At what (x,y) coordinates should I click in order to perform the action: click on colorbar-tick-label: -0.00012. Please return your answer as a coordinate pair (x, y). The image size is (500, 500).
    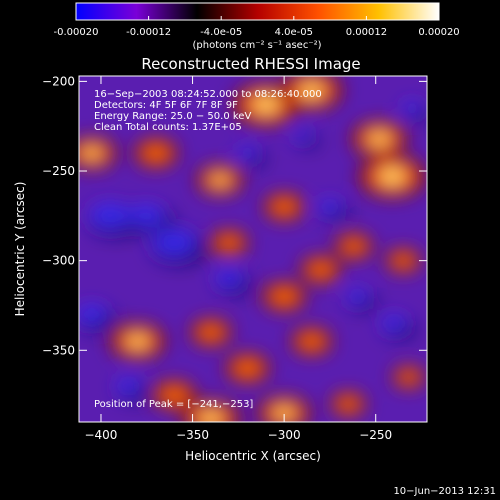
    Looking at the image, I should click on (148, 32).